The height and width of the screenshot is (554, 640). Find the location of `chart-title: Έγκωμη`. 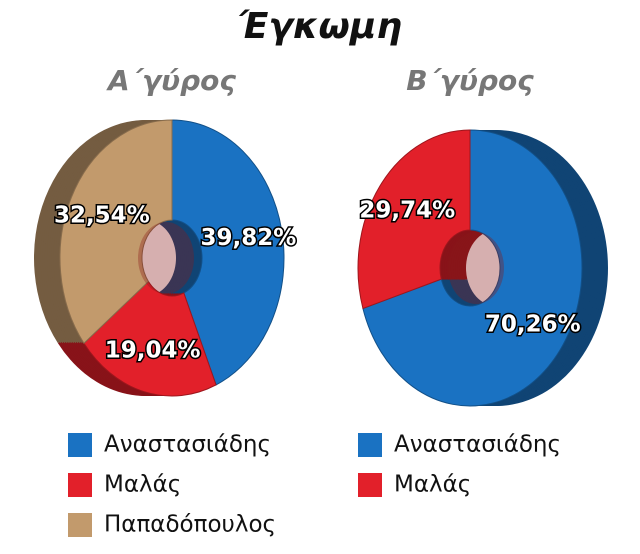

chart-title: Έγκωμη is located at coordinates (320, 26).